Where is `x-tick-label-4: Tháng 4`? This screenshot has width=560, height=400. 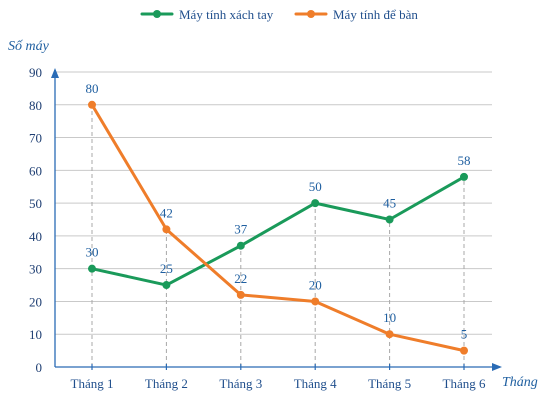
x-tick-label-4: Tháng 4 is located at coordinates (315, 383).